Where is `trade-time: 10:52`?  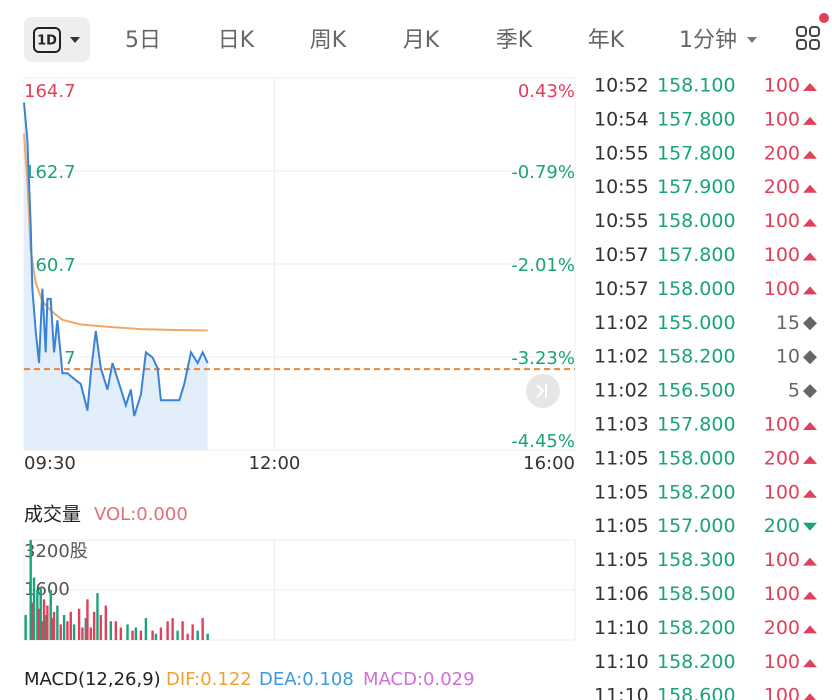
trade-time: 10:52 is located at coordinates (621, 86).